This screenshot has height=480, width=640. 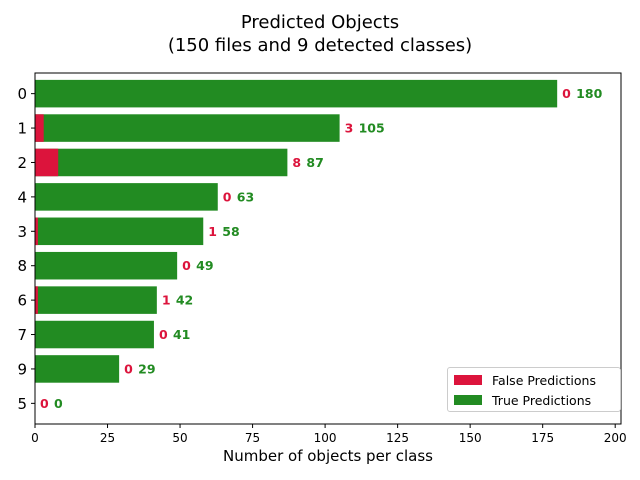 I want to click on x-tick-label: 75, so click(x=252, y=438).